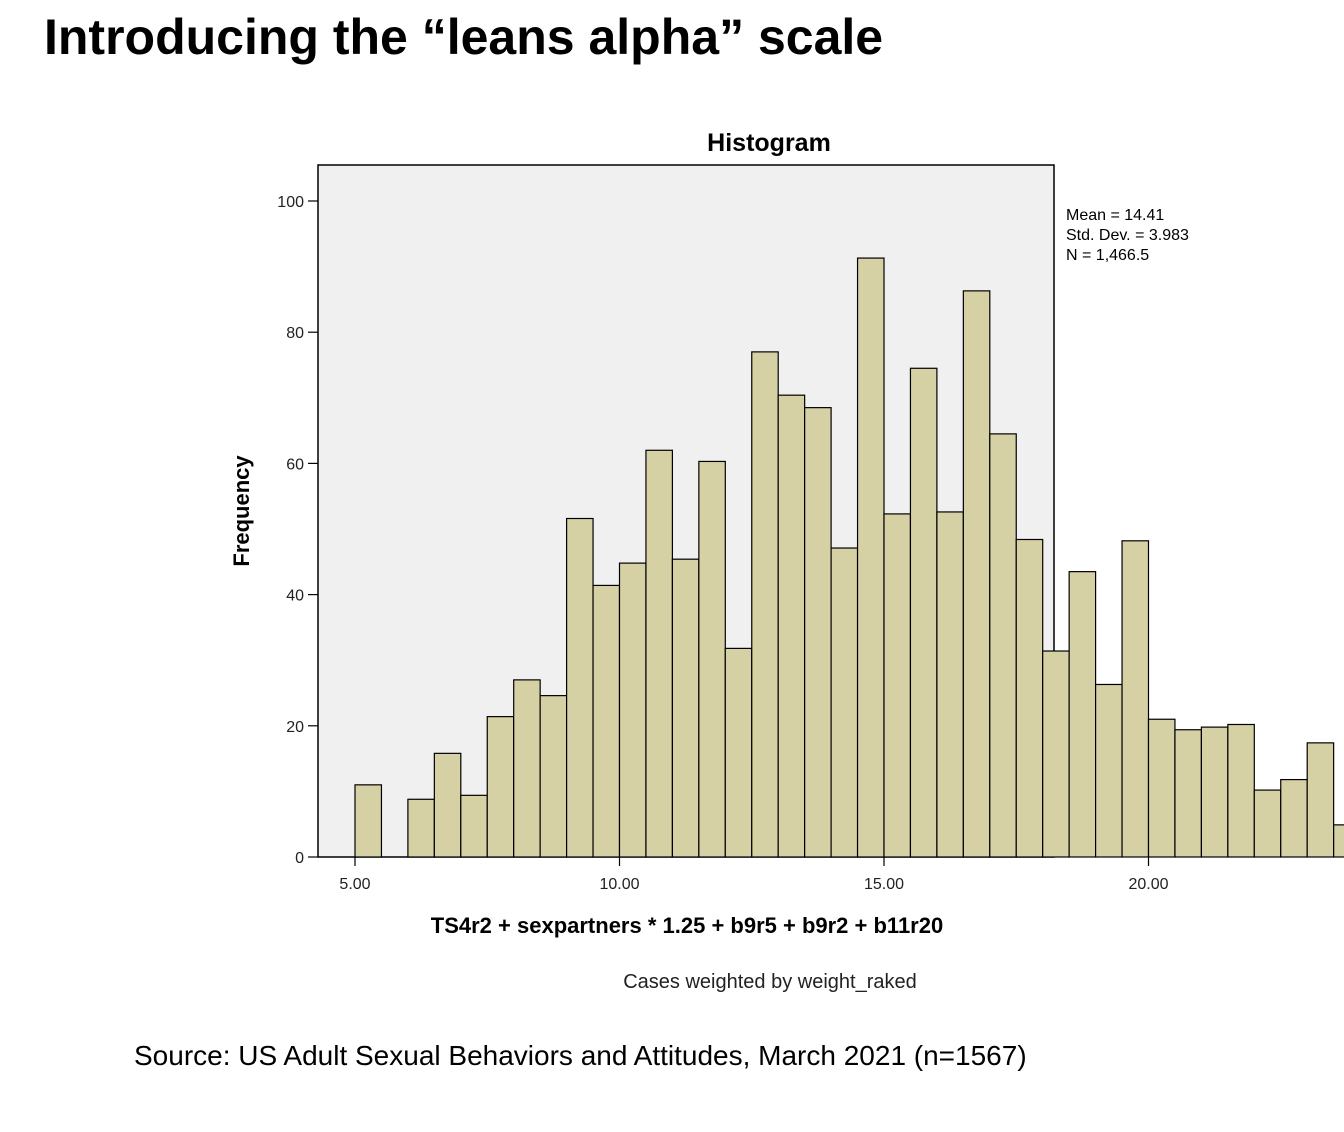 The image size is (1344, 1132). What do you see at coordinates (297, 530) in the screenshot?
I see `y-axis: 0 20 40 60 80 100` at bounding box center [297, 530].